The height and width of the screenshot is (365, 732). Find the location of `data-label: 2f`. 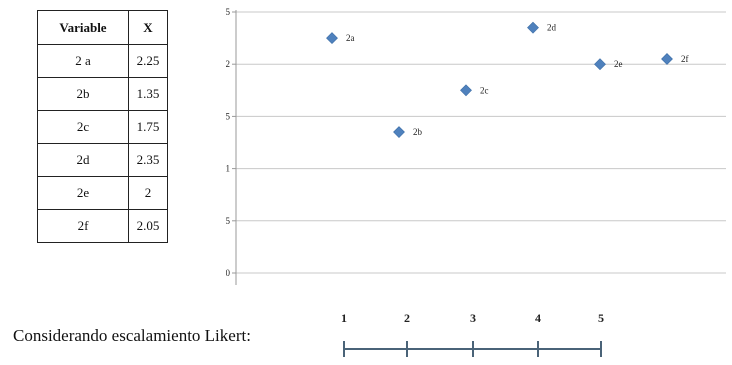

data-label: 2f is located at coordinates (685, 59).